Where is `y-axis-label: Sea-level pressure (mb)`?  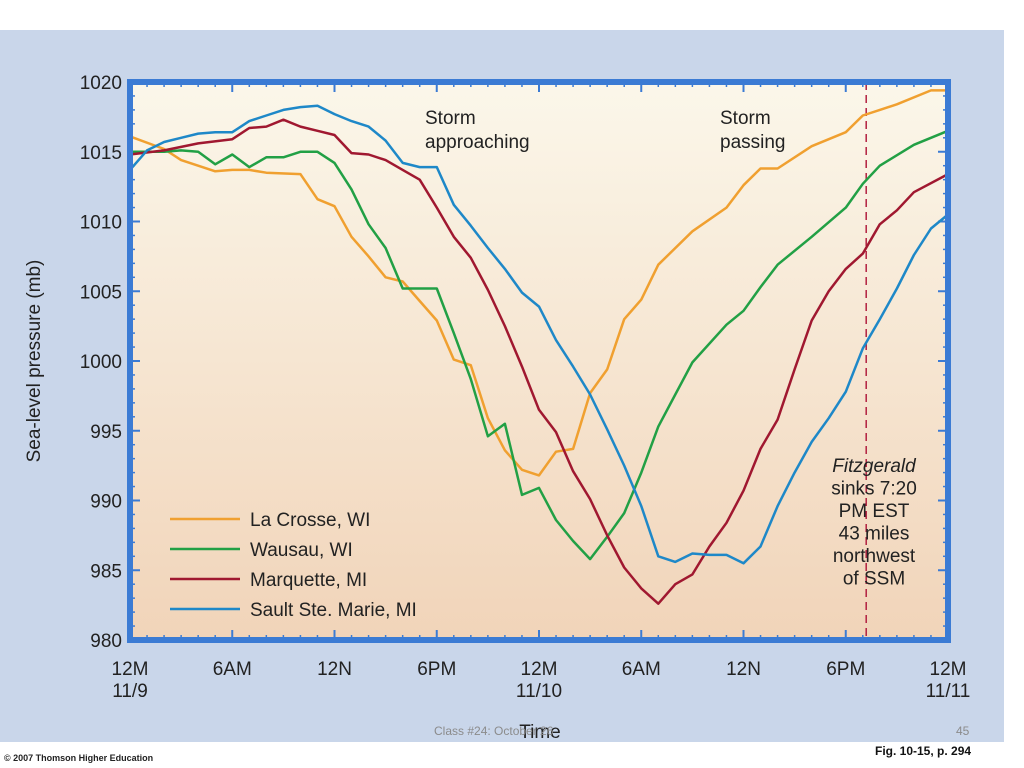
y-axis-label: Sea-level pressure (mb) is located at coordinates (34, 361).